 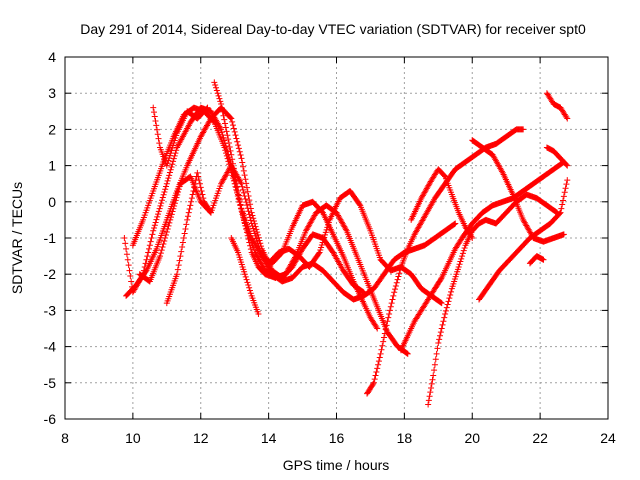 What do you see at coordinates (17, 238) in the screenshot?
I see `y-axis-label: SDTVAR / TECUs` at bounding box center [17, 238].